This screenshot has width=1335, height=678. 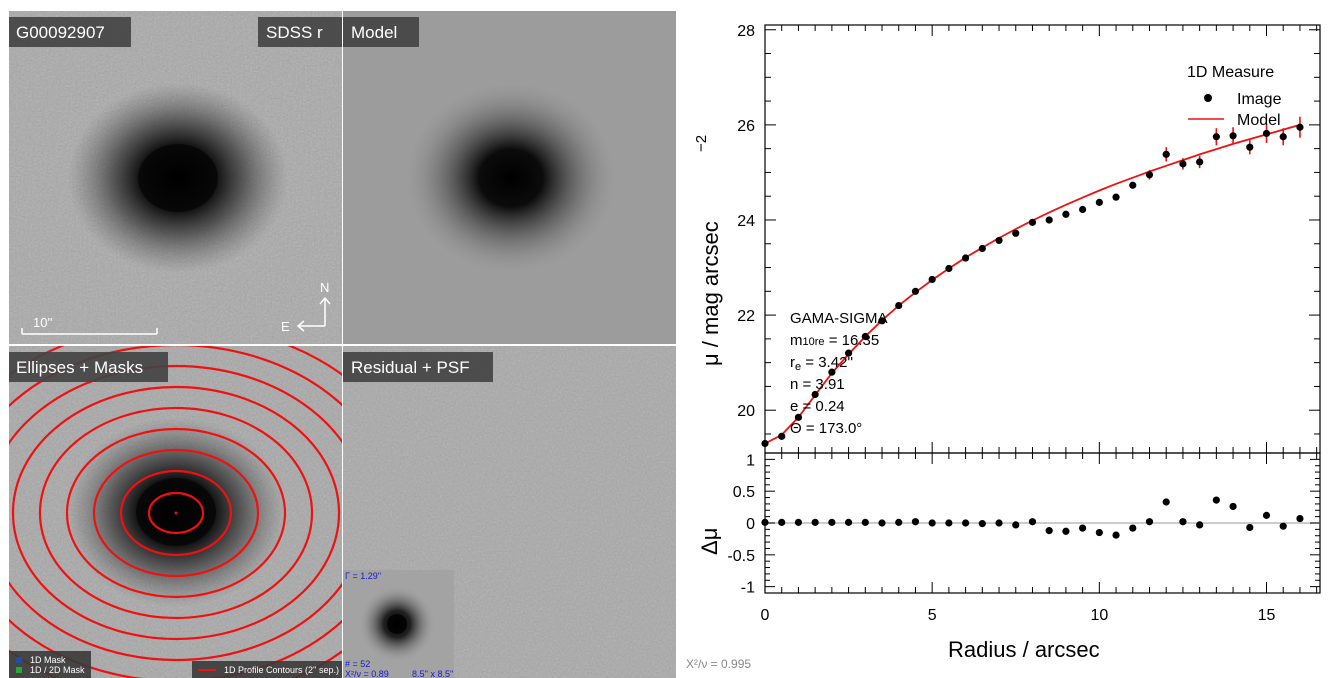 I want to click on position-angle-param: Θ = 173.0°, so click(x=826, y=428).